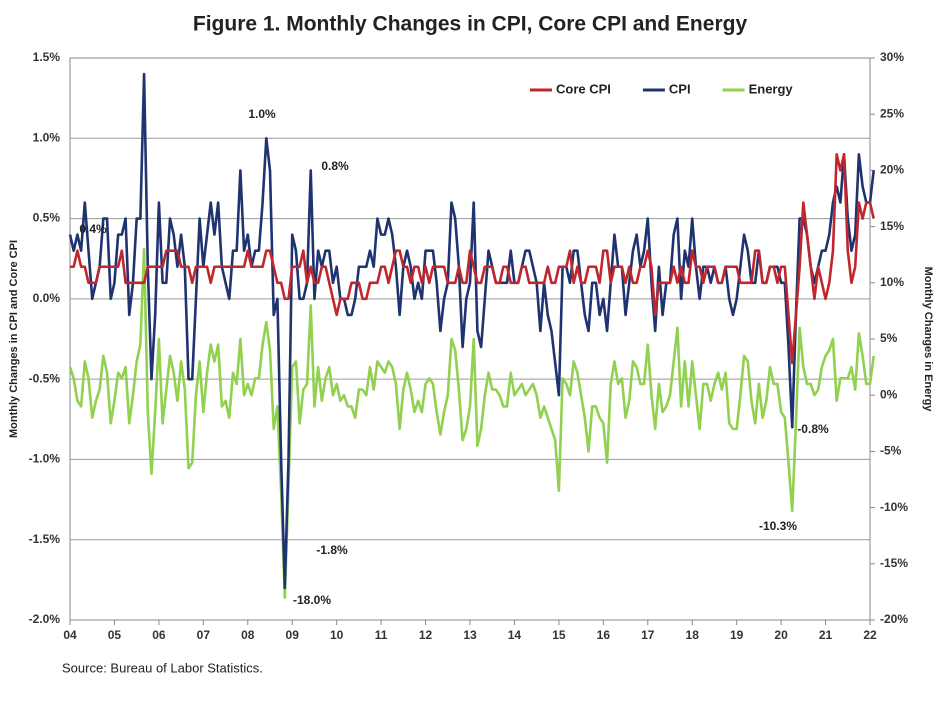 The width and height of the screenshot is (950, 708). What do you see at coordinates (14, 339) in the screenshot?
I see `y-axis-title: Monthly Changes in CPI and Core CPI` at bounding box center [14, 339].